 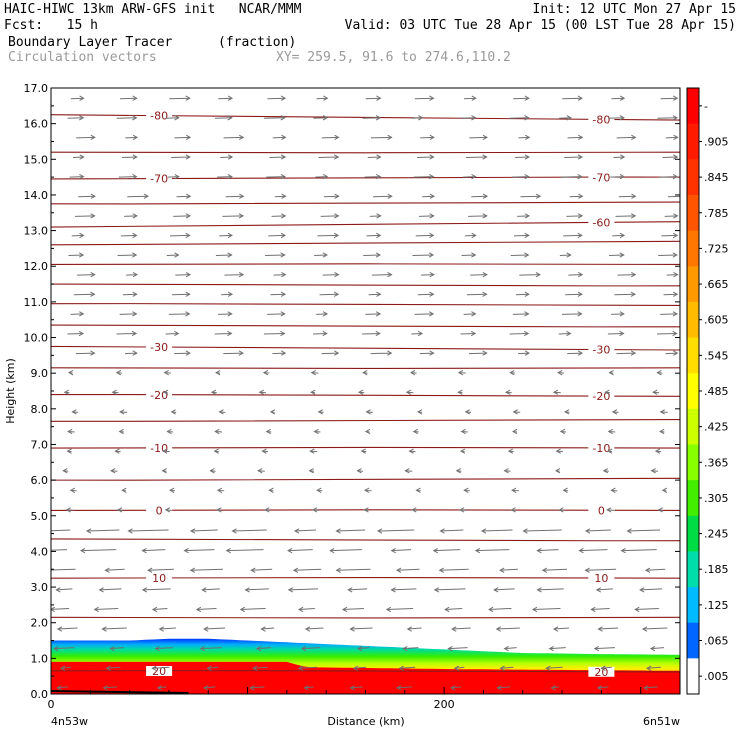 What do you see at coordinates (601, 672) in the screenshot?
I see `contour-label: 20` at bounding box center [601, 672].